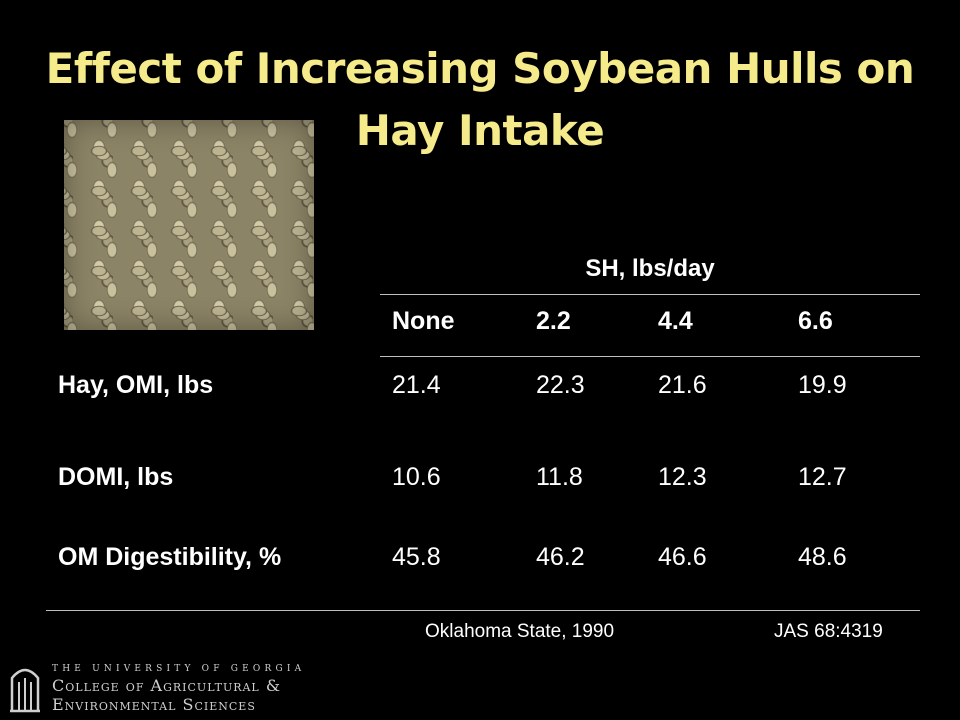 The width and height of the screenshot is (960, 720). I want to click on column-header-4-4: 4.4, so click(675, 321).